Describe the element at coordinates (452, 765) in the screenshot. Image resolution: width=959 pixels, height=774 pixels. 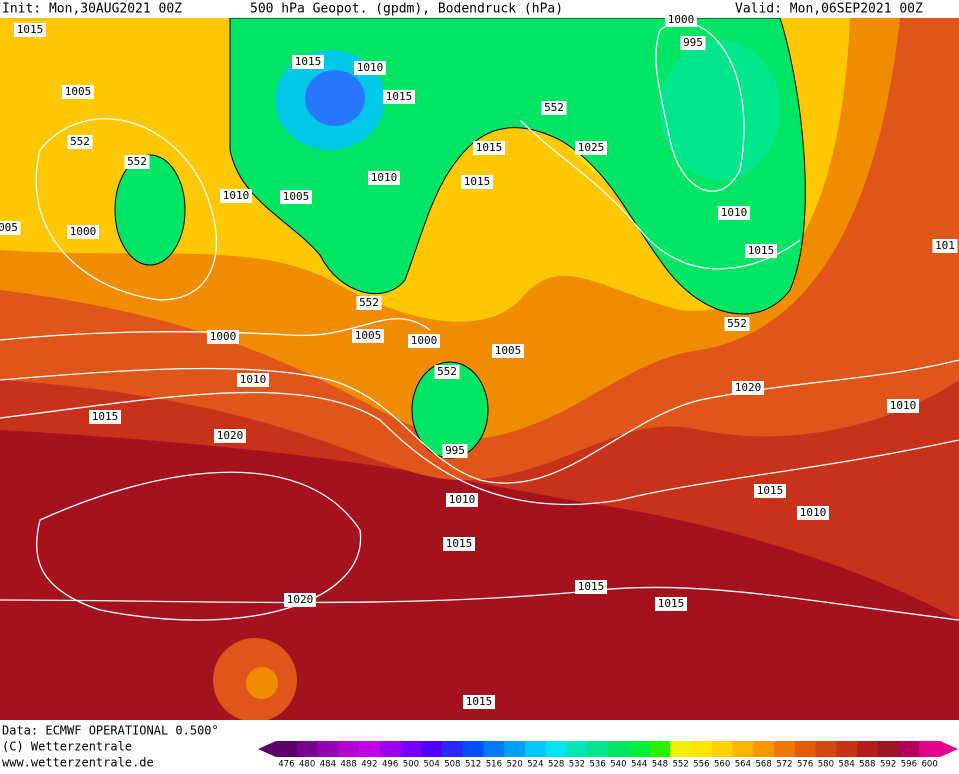
I see `legend-label: 508` at that location.